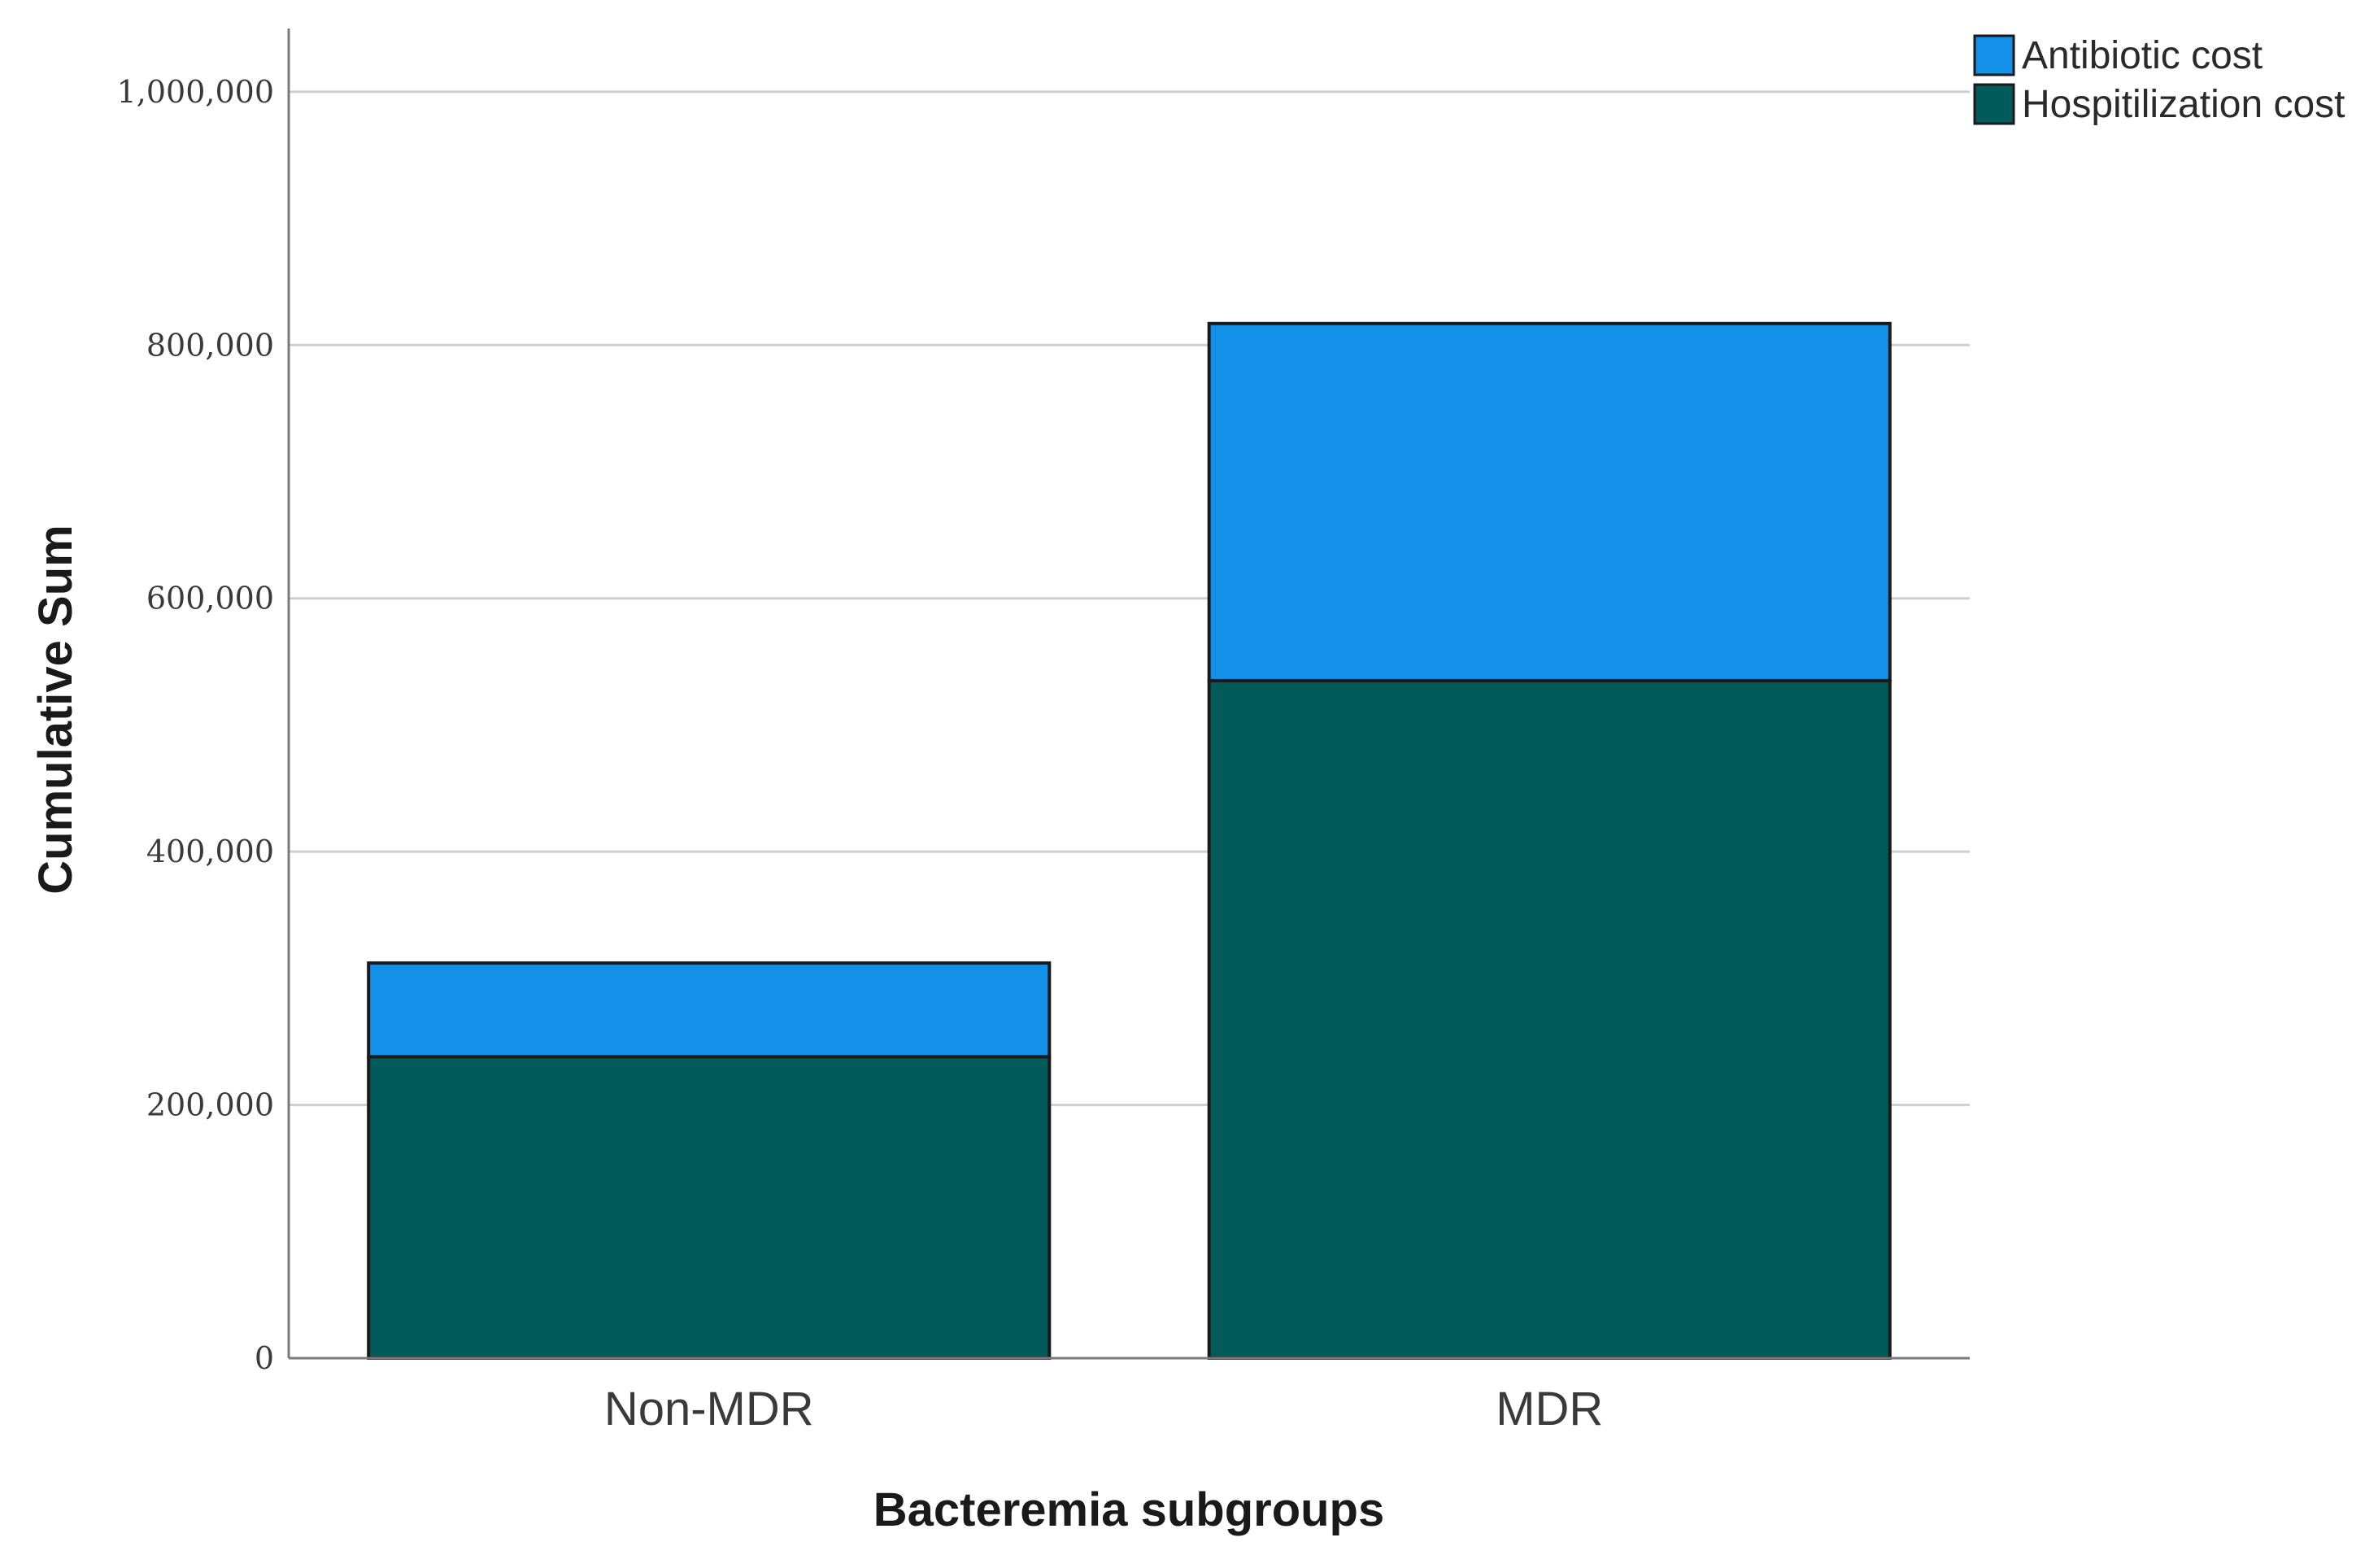 The image size is (2378, 1568). Describe the element at coordinates (2159, 80) in the screenshot. I see `legend: Antibiotic cost Hospitilization cost` at that location.